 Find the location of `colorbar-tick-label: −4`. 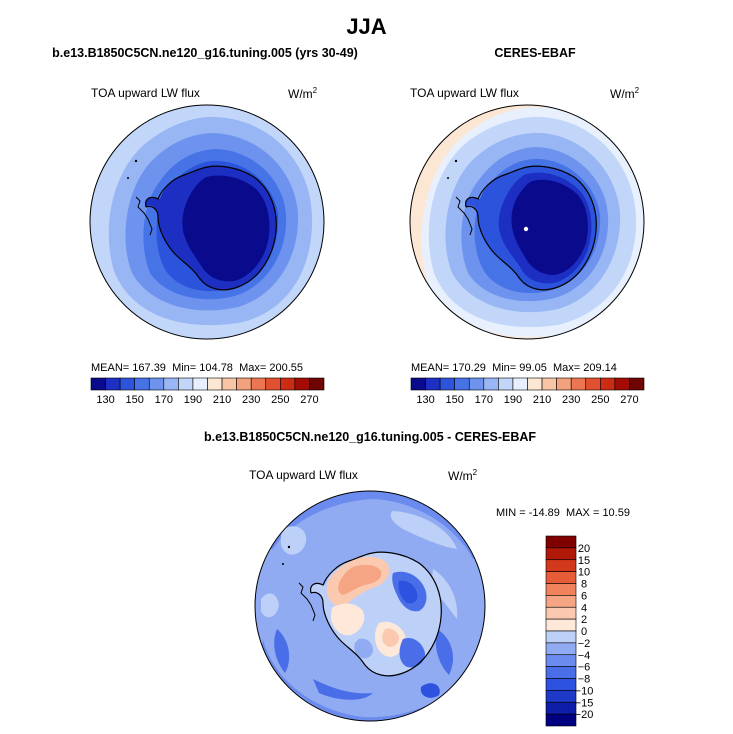

colorbar-tick-label: −4 is located at coordinates (584, 656).